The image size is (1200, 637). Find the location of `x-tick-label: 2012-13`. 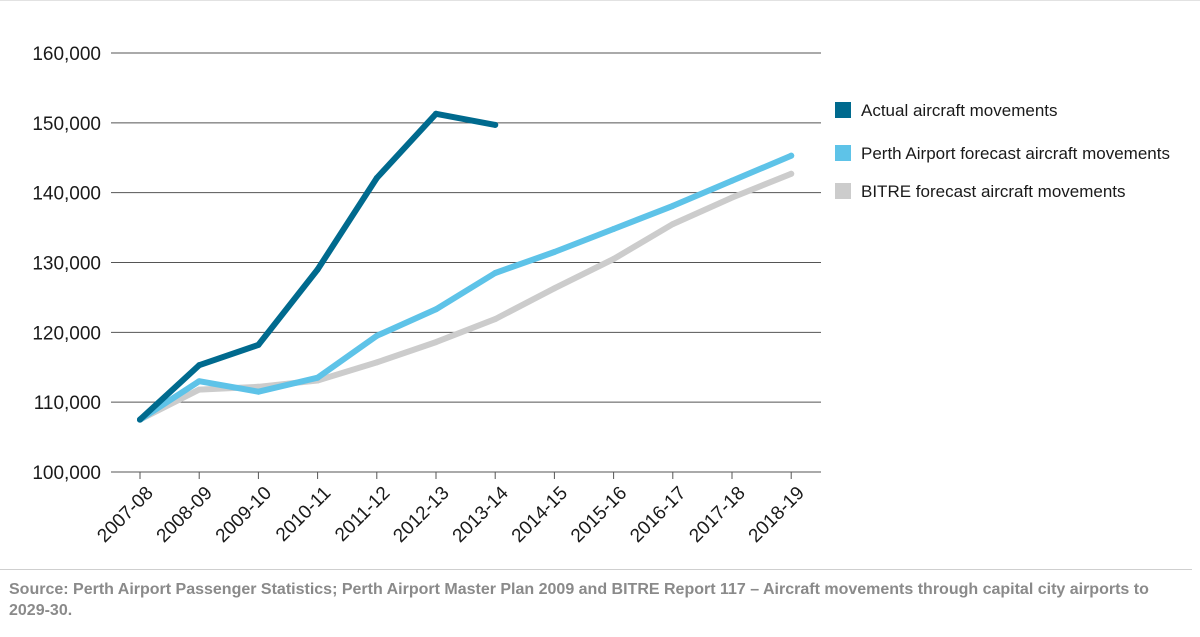

x-tick-label: 2012-13 is located at coordinates (421, 515).